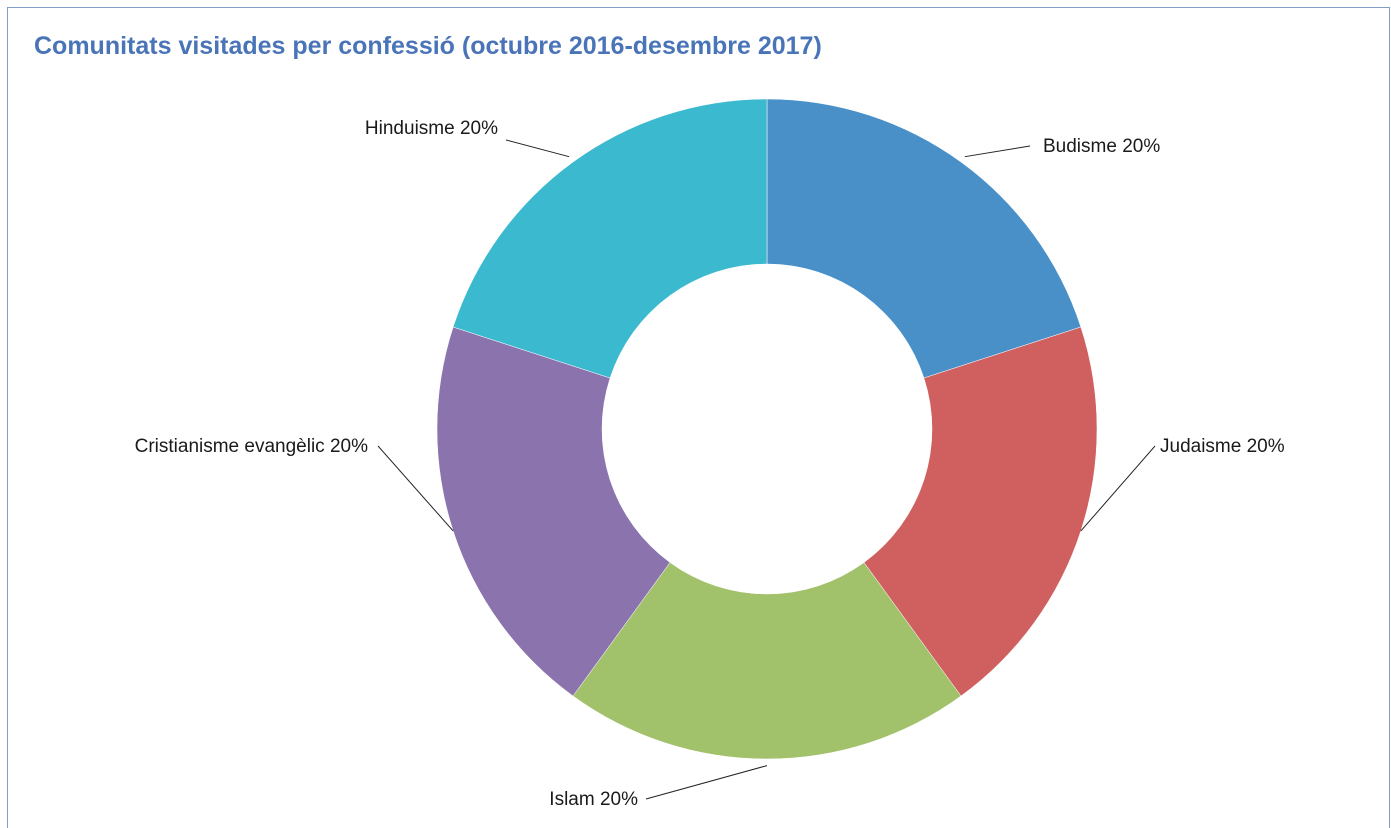 The height and width of the screenshot is (828, 1391). I want to click on slice-budisme, so click(924, 238).